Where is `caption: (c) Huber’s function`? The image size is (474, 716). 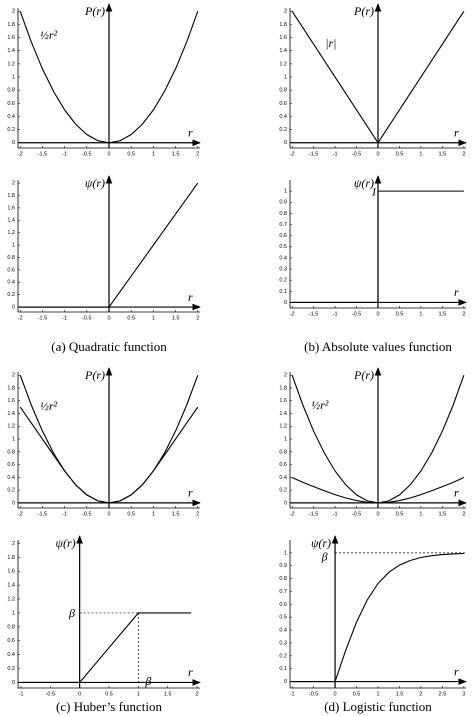 caption: (c) Huber’s function is located at coordinates (109, 706).